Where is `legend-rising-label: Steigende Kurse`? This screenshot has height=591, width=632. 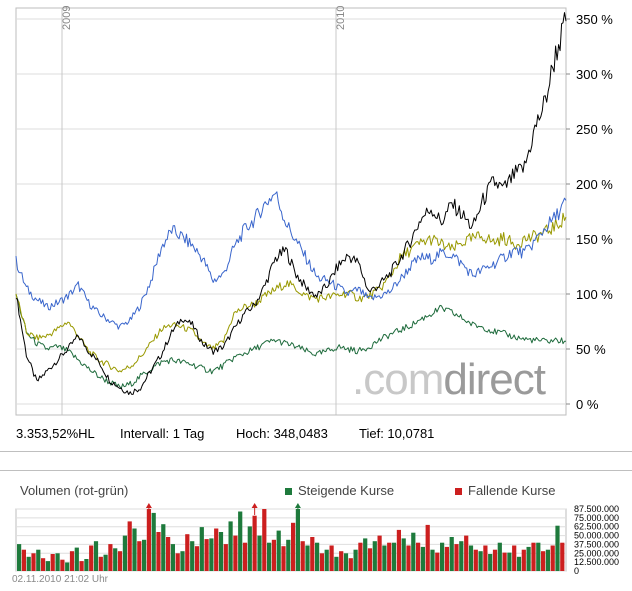 legend-rising-label: Steigende Kurse is located at coordinates (346, 490).